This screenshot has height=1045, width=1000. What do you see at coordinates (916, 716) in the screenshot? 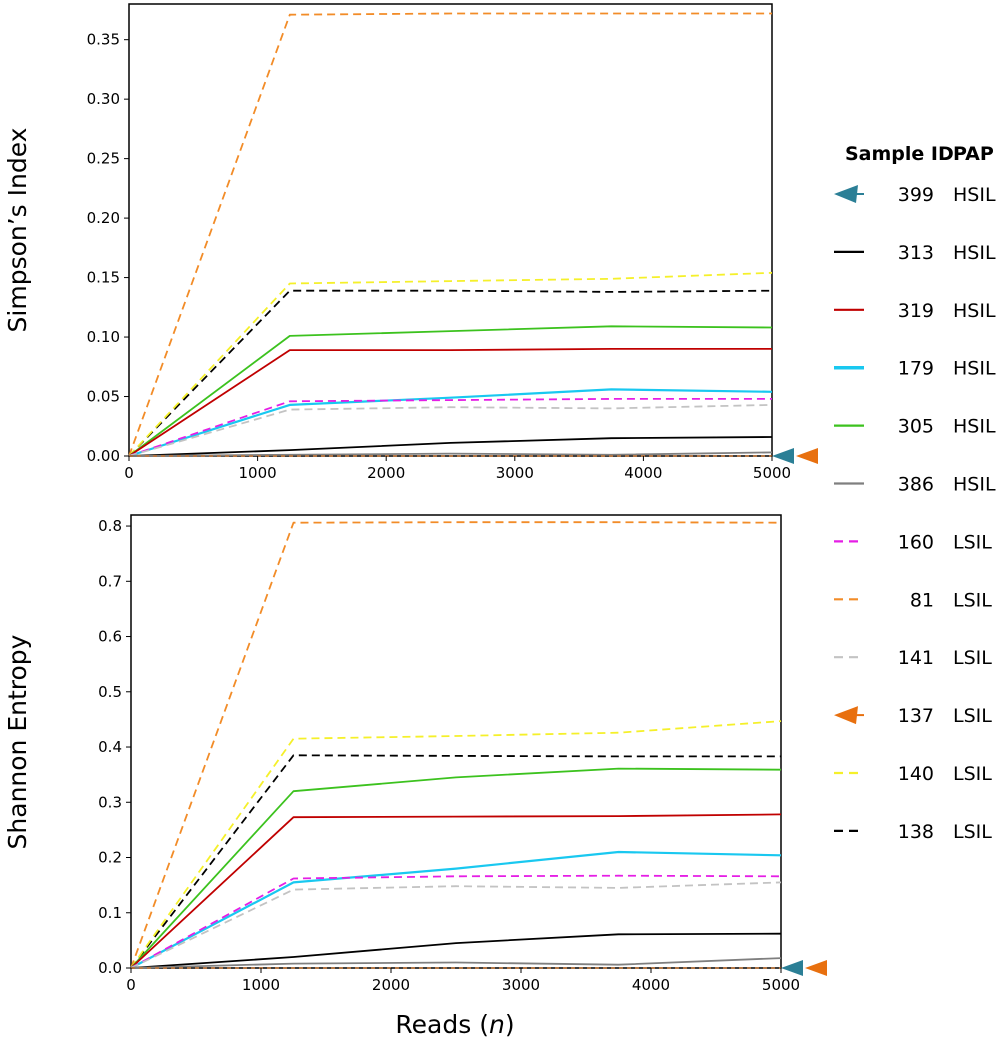
I see `legend-sample-id: 137` at bounding box center [916, 716].